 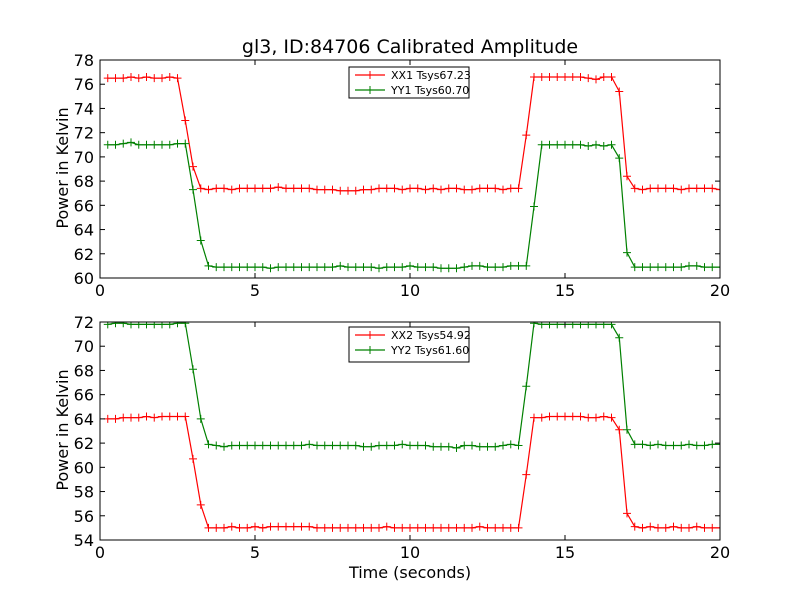 What do you see at coordinates (410, 47) in the screenshot?
I see `chart-title: gl3, ID:84706 Calibrated Amplitude` at bounding box center [410, 47].